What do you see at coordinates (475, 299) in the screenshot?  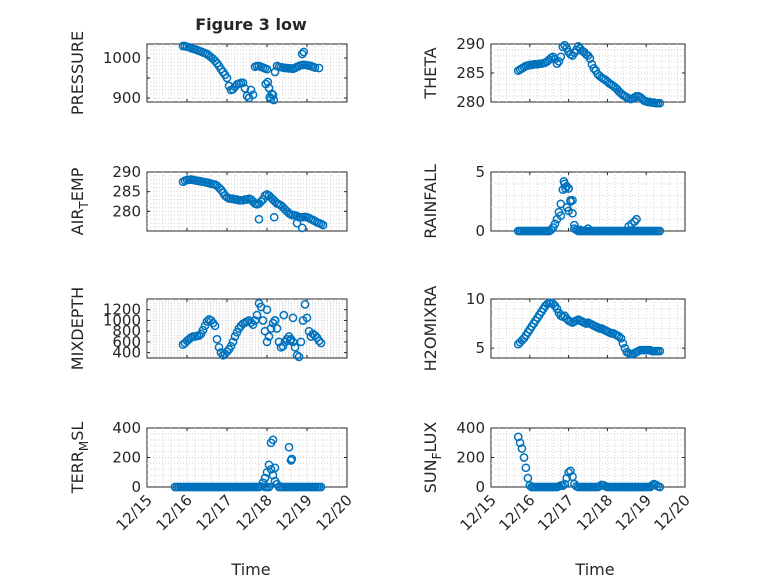 I see `y-tick-label: 10` at bounding box center [475, 299].